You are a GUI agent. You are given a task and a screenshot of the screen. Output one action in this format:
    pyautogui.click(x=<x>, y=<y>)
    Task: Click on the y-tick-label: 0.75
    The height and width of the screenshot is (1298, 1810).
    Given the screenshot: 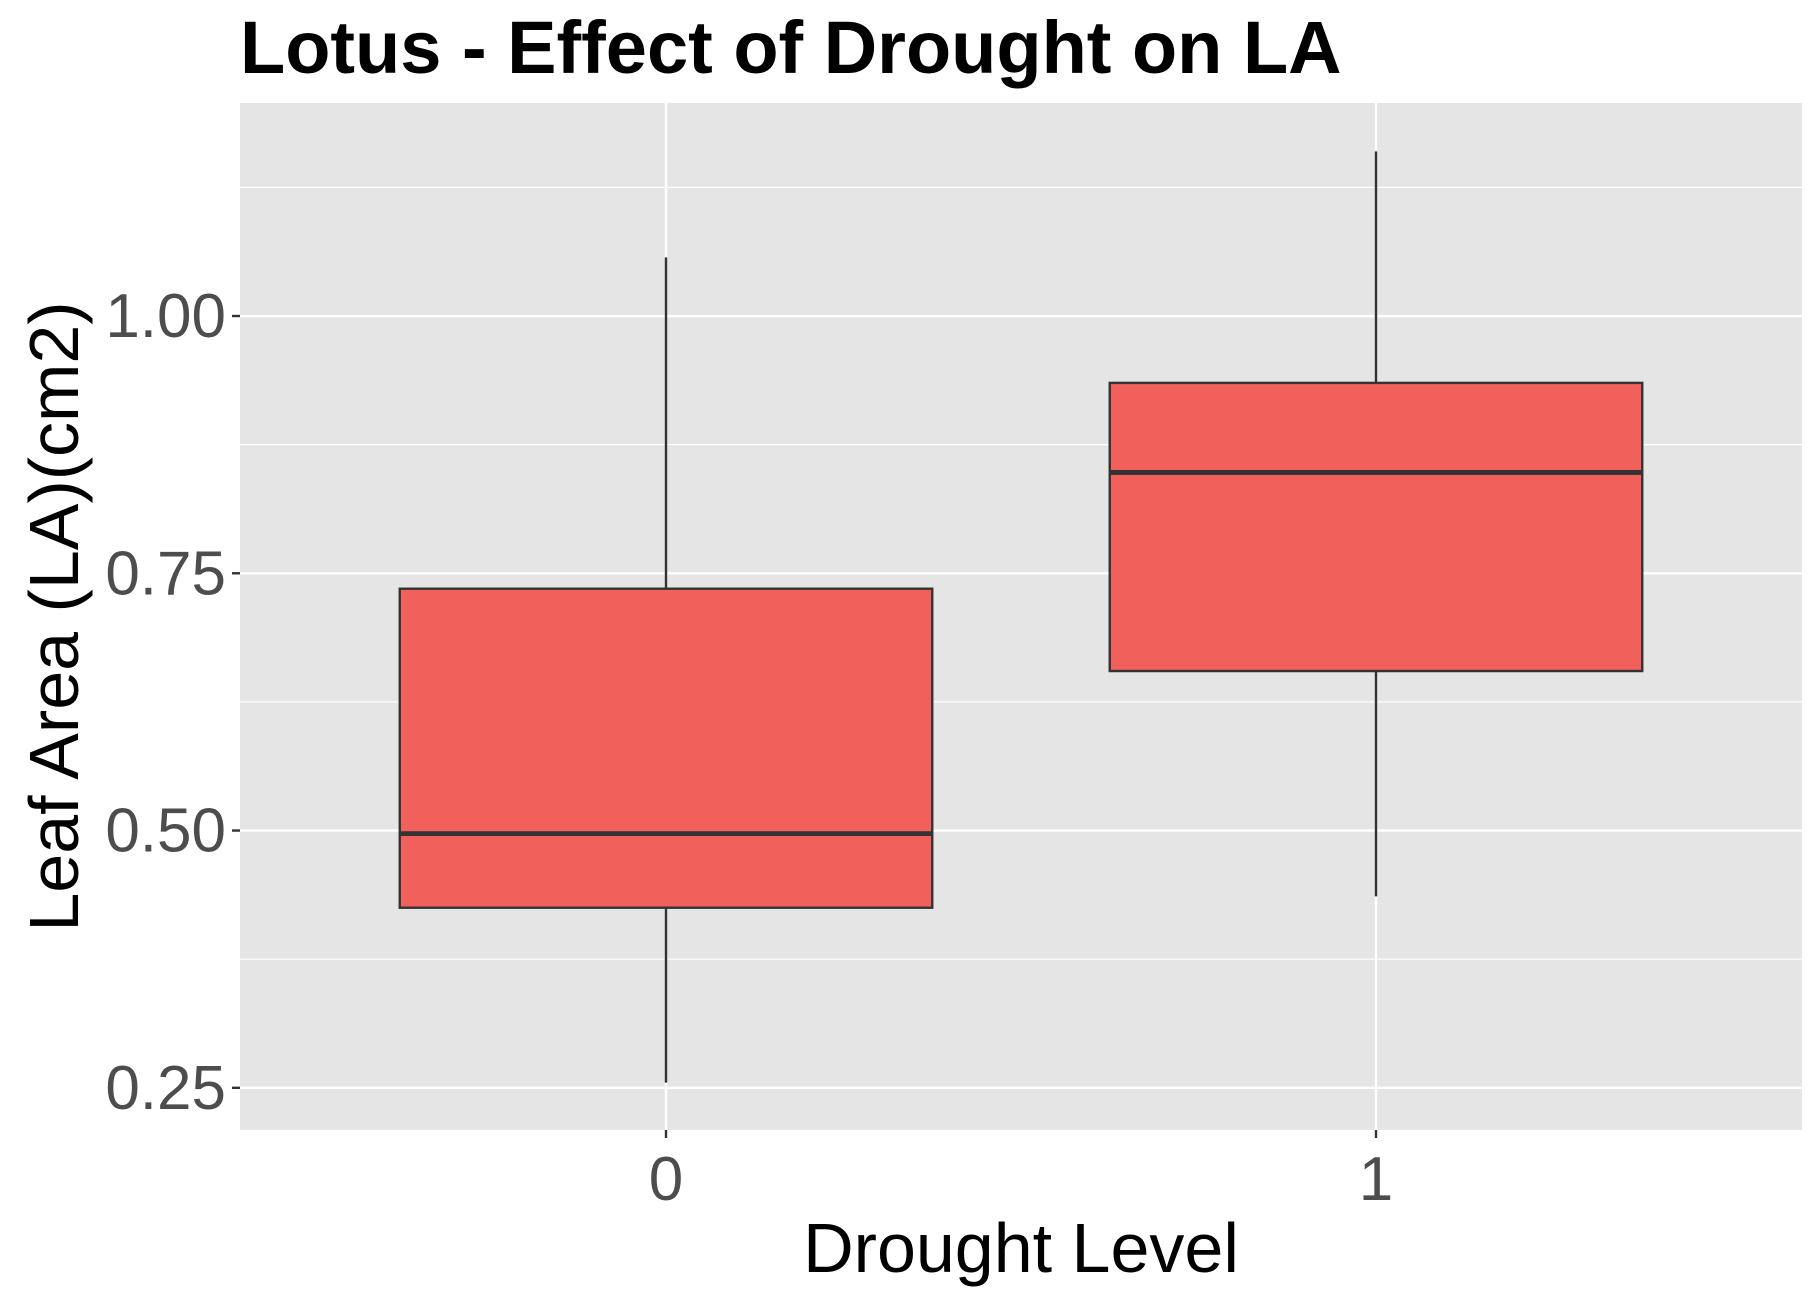 What is the action you would take?
    pyautogui.click(x=165, y=573)
    